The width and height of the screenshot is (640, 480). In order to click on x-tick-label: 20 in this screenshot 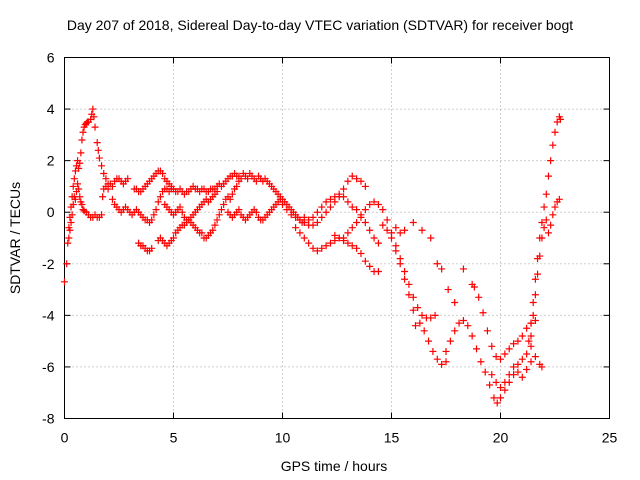, I will do `click(501, 438)`.